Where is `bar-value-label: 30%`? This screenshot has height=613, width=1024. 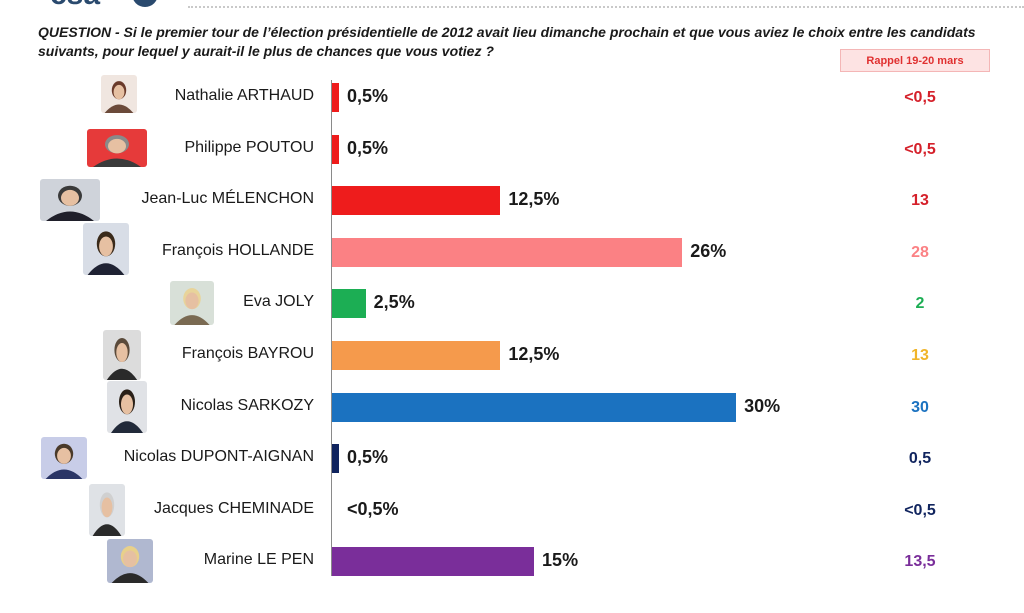 bar-value-label: 30% is located at coordinates (762, 406).